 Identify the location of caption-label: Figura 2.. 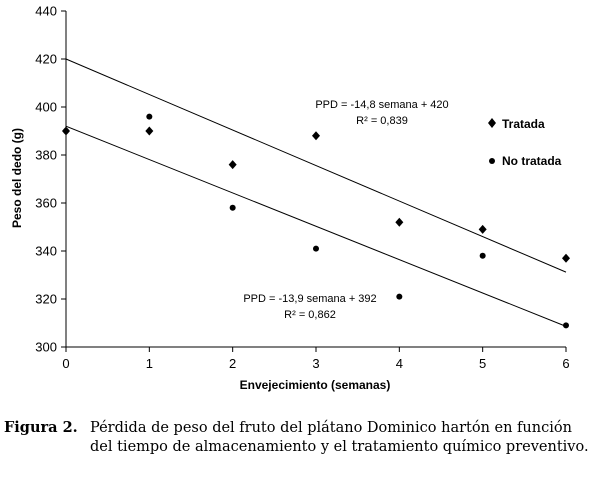
(41, 427).